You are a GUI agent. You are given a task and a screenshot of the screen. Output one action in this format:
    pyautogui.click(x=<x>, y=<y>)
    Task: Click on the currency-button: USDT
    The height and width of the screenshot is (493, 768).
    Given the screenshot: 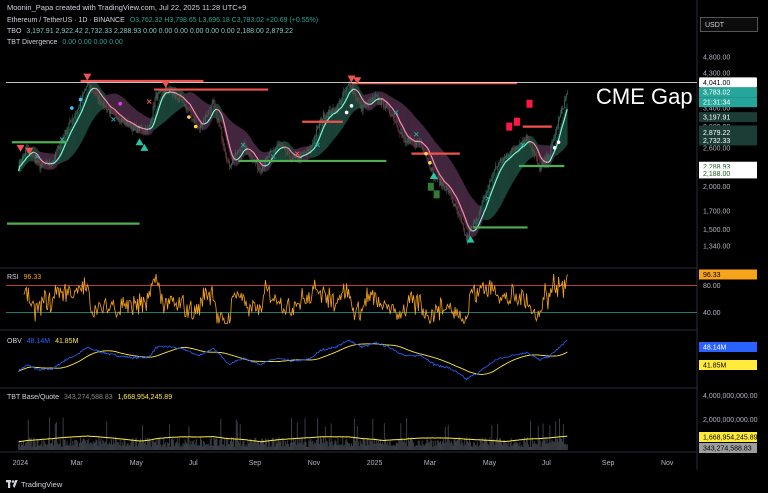 What is the action you would take?
    pyautogui.click(x=729, y=24)
    